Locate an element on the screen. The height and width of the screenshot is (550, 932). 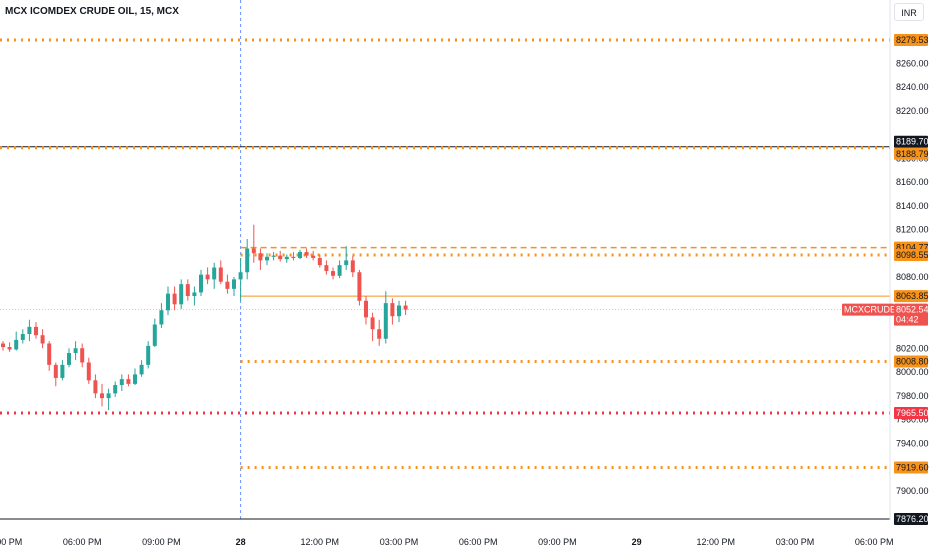
price-tag-9-text: 7876.20 is located at coordinates (912, 519).